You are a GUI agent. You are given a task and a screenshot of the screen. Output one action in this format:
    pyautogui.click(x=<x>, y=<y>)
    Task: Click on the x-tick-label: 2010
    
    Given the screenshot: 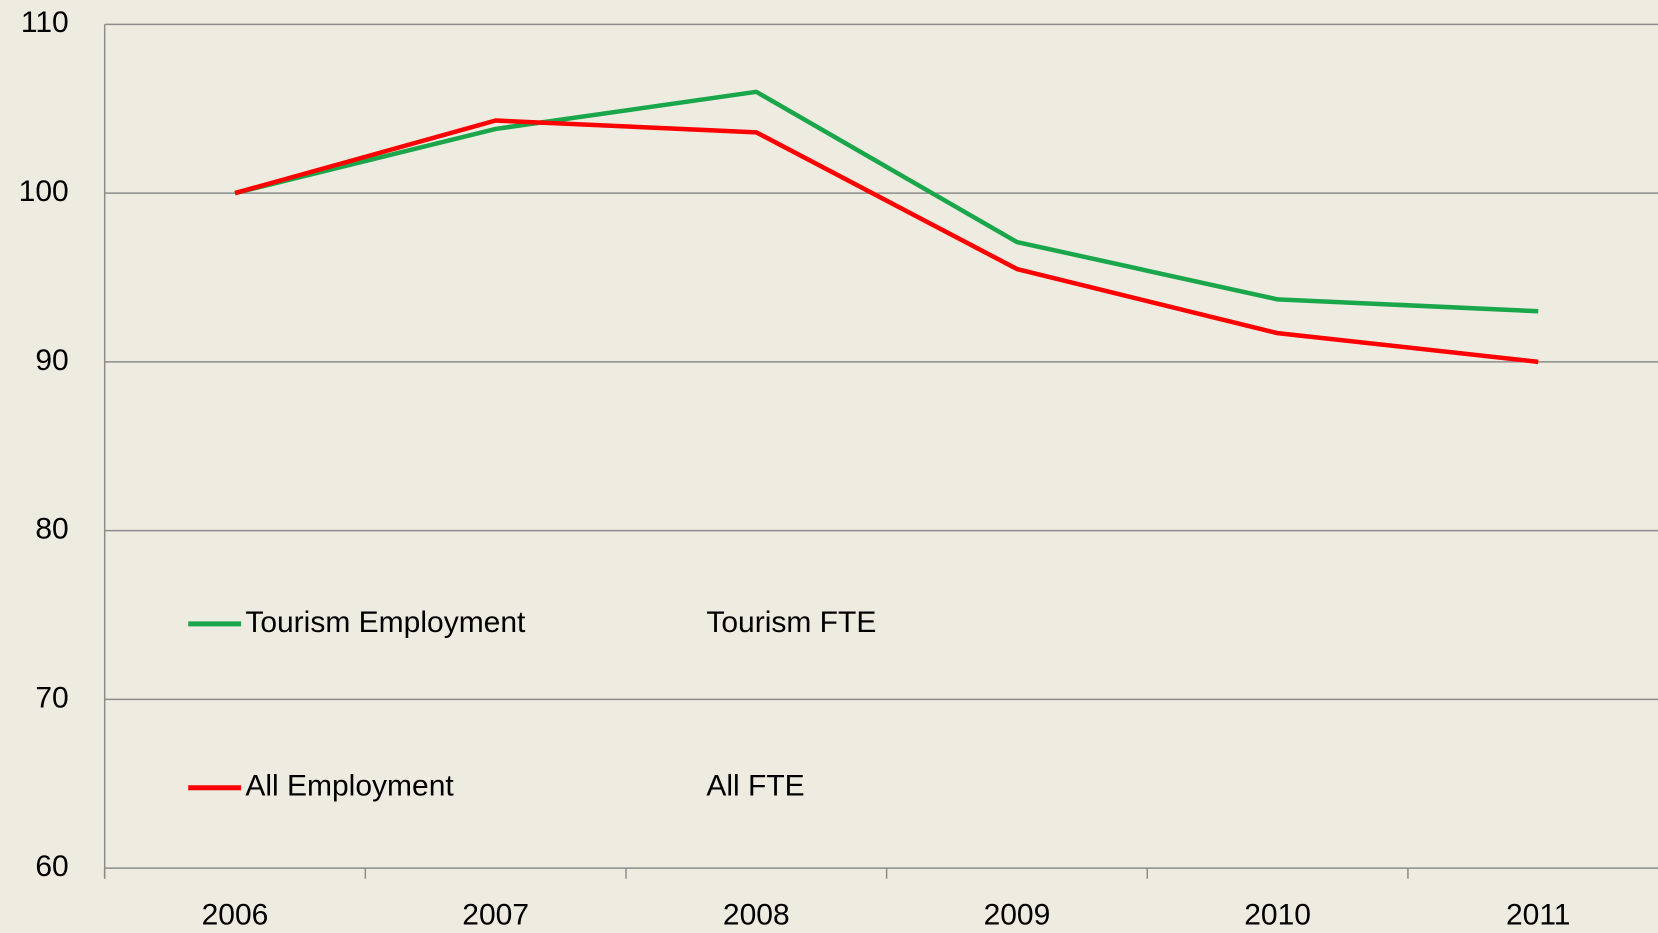 What is the action you would take?
    pyautogui.click(x=1277, y=915)
    